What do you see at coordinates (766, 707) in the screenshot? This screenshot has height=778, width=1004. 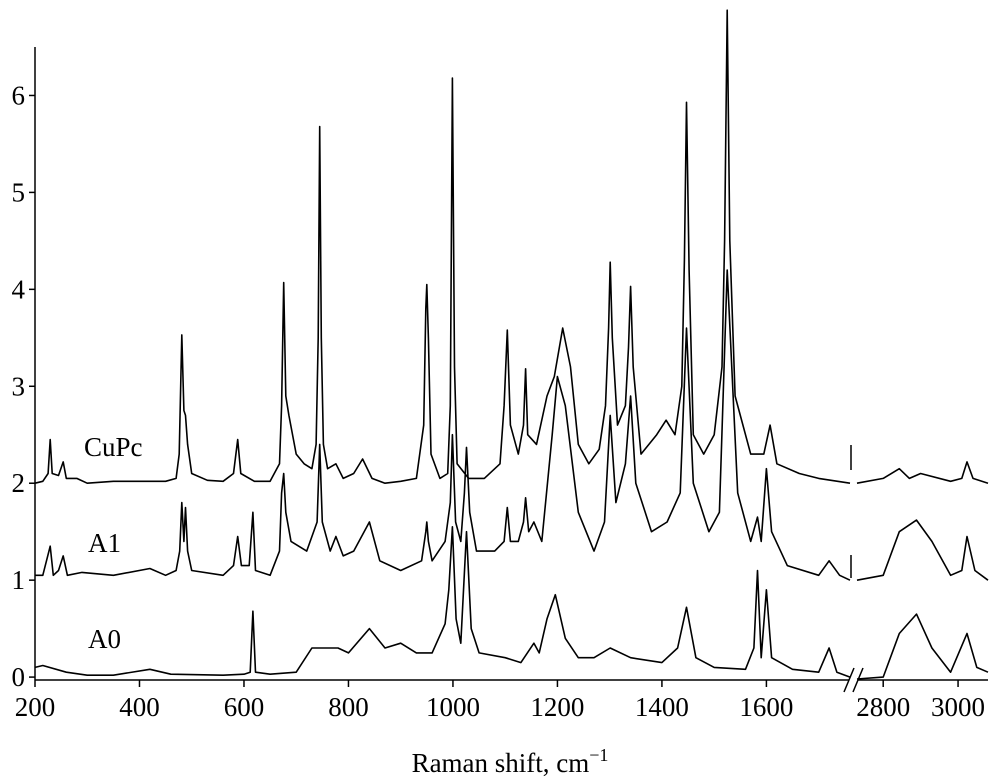 I see `x-tick-label: 1600` at bounding box center [766, 707].